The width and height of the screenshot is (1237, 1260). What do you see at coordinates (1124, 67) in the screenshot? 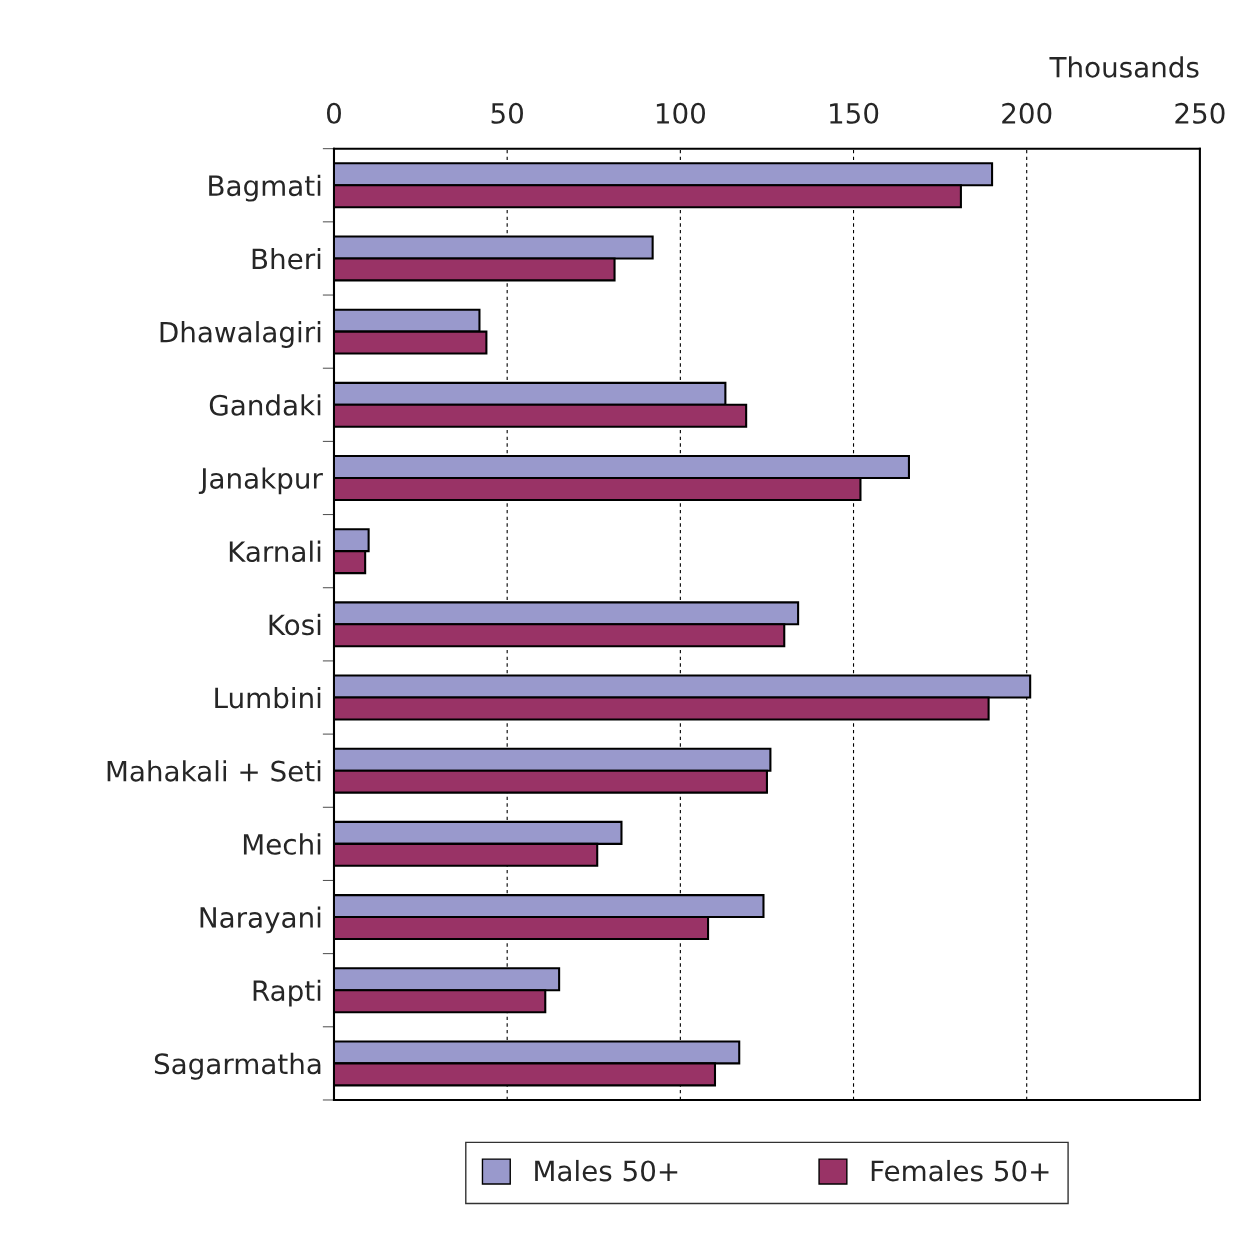
I see `x-axis-title: Thousands` at bounding box center [1124, 67].